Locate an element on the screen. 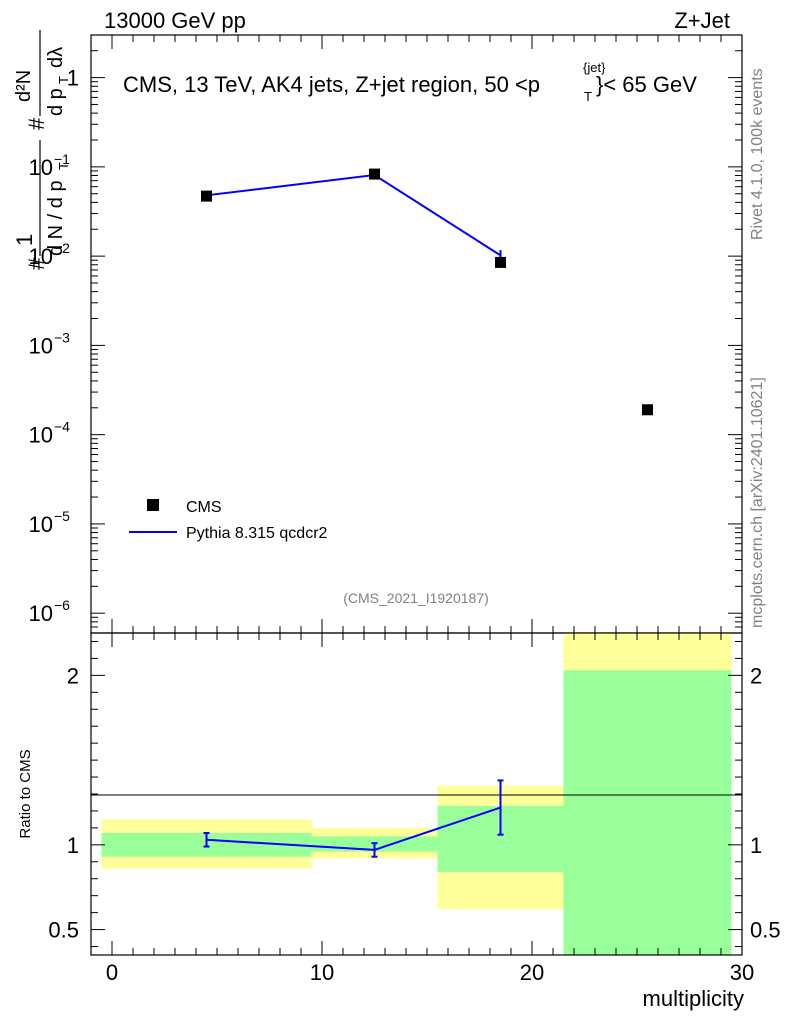 This screenshot has height=1024, width=786. pythia-line is located at coordinates (354, 215).